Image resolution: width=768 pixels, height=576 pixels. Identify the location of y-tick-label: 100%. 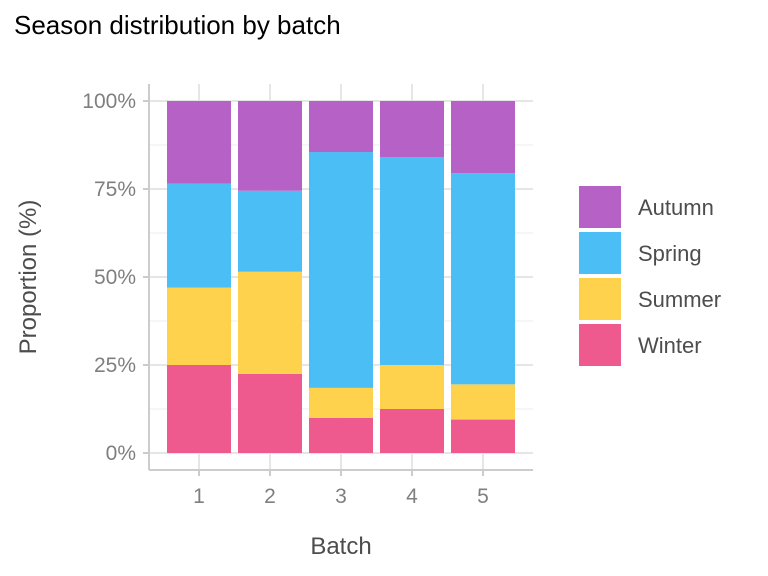
(109, 101).